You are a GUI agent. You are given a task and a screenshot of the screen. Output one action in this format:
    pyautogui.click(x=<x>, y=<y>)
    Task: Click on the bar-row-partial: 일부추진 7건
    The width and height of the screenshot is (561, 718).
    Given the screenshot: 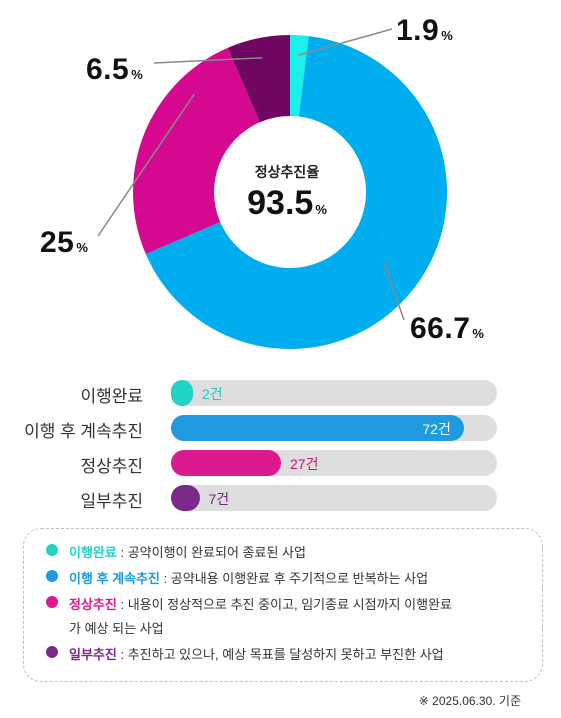 What is the action you would take?
    pyautogui.click(x=280, y=498)
    